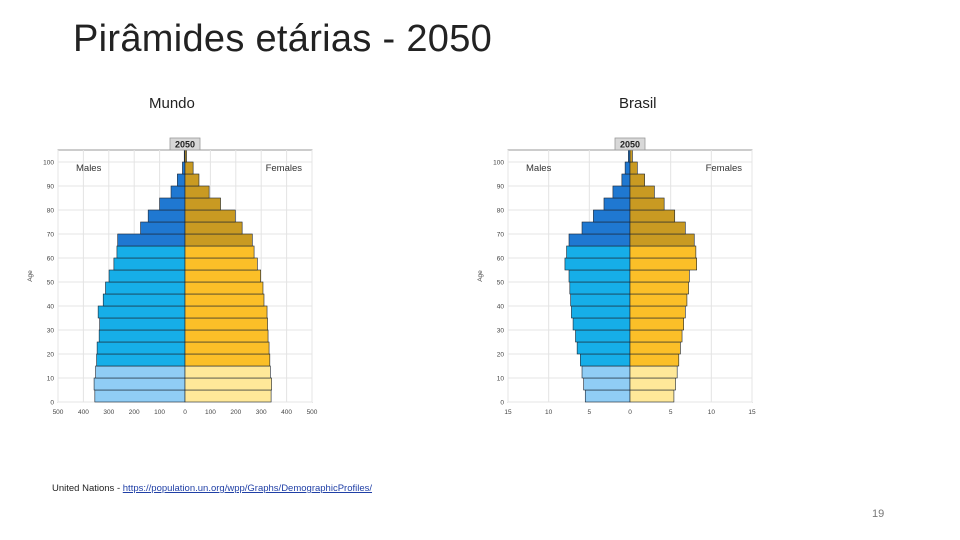 The image size is (960, 540). What do you see at coordinates (283, 39) in the screenshot?
I see `slide-title: Pirâmides etárias - 2050` at bounding box center [283, 39].